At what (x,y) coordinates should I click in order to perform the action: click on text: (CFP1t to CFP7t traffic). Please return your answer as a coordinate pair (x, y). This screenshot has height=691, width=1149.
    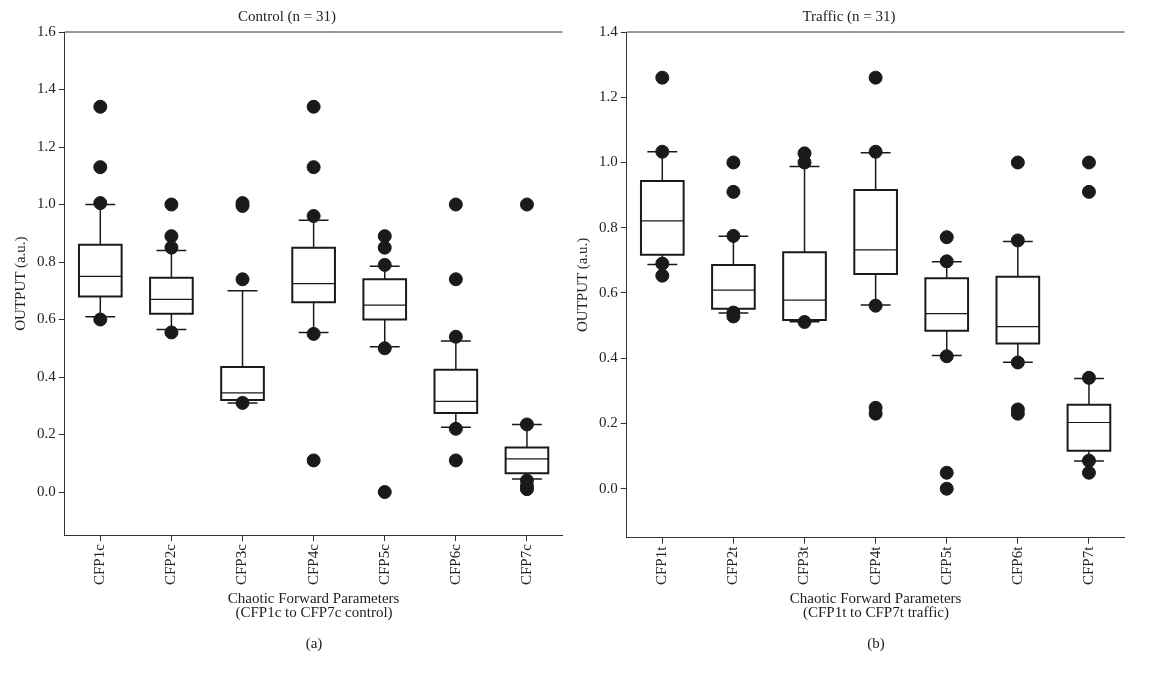
    Looking at the image, I should click on (875, 612).